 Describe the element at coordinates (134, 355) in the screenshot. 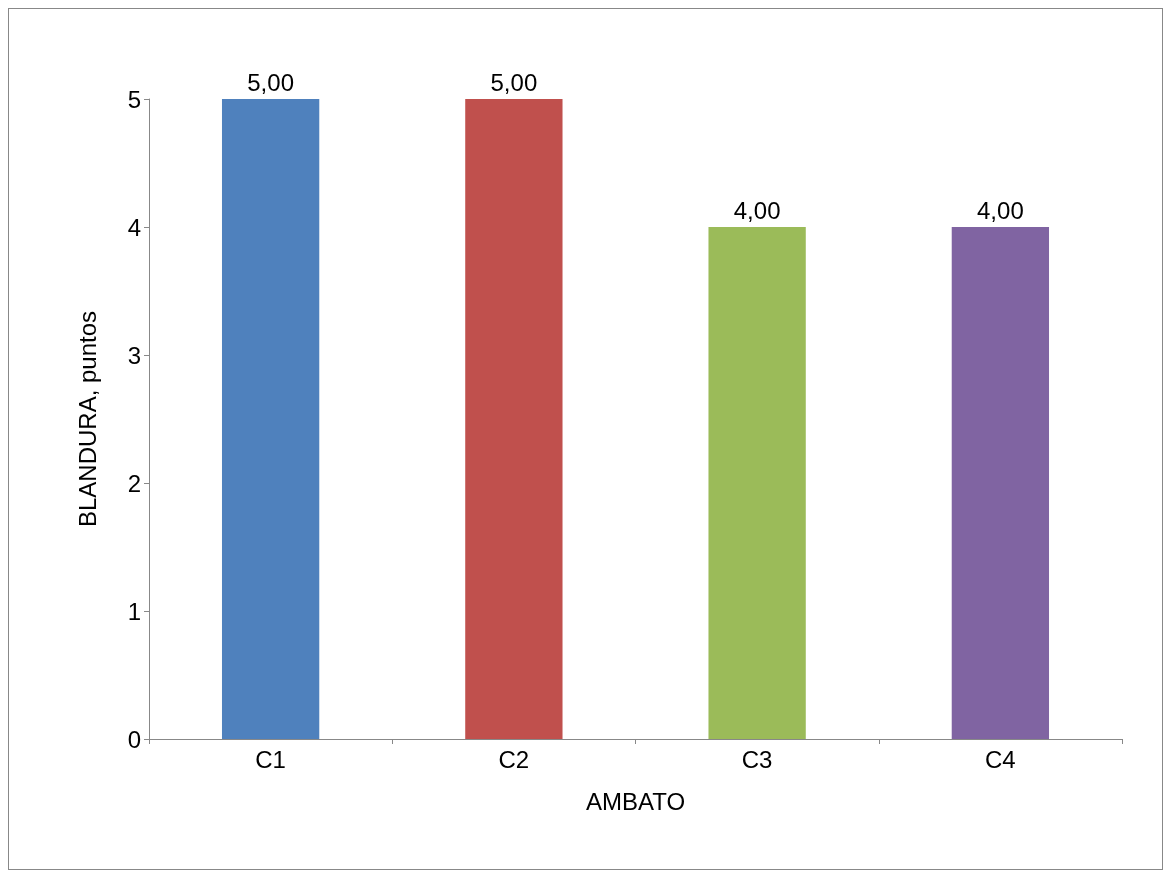

I see `y-tick-label: 3` at that location.